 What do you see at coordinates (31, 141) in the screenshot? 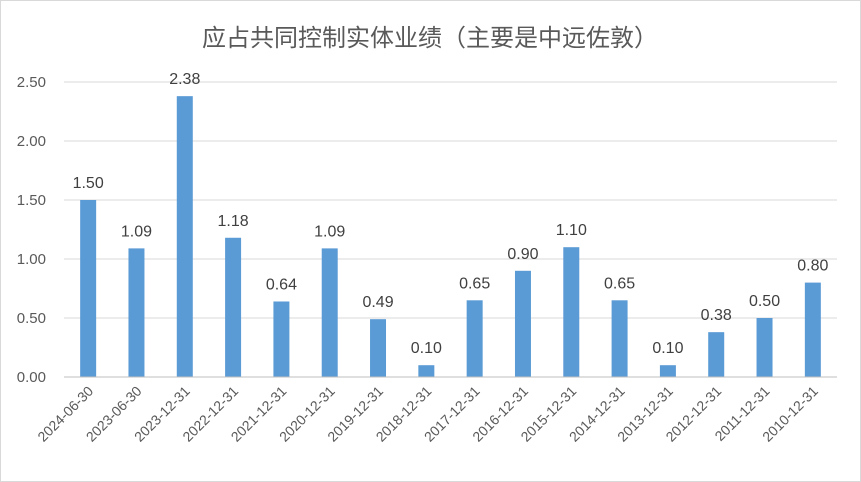
I see `y-tick-label: 2.00` at bounding box center [31, 141].